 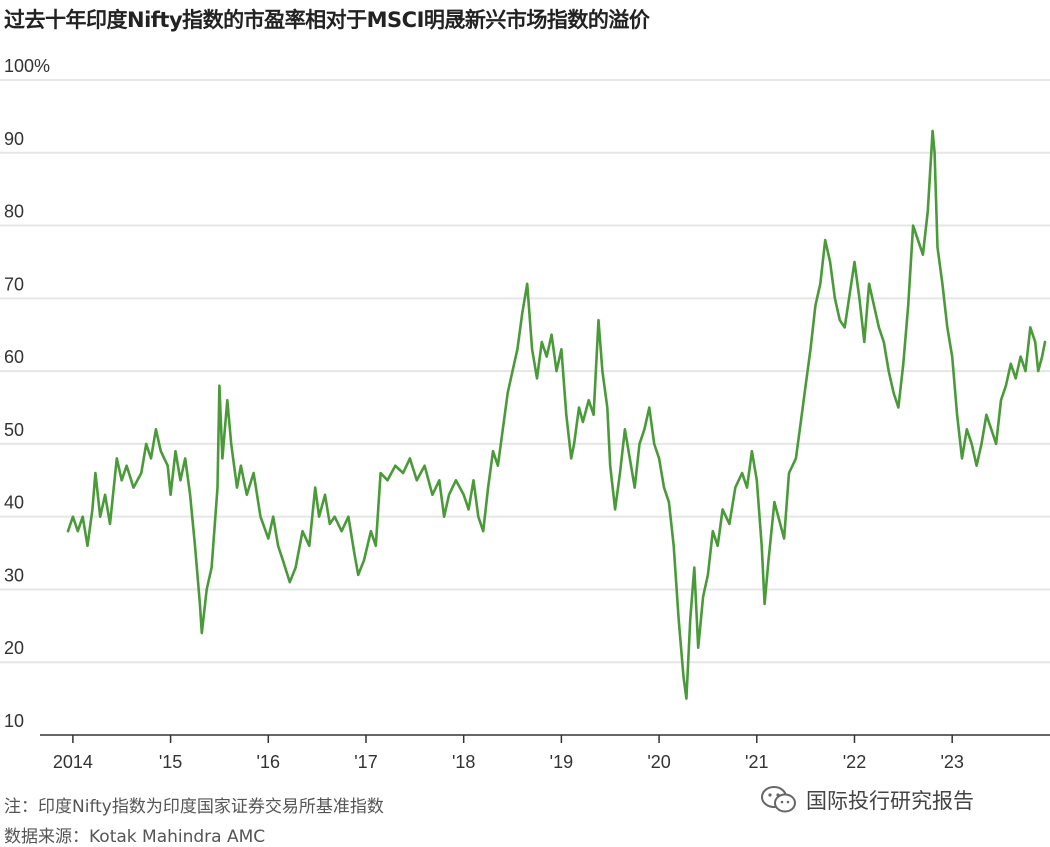 I want to click on x-axis, so click(x=545, y=738).